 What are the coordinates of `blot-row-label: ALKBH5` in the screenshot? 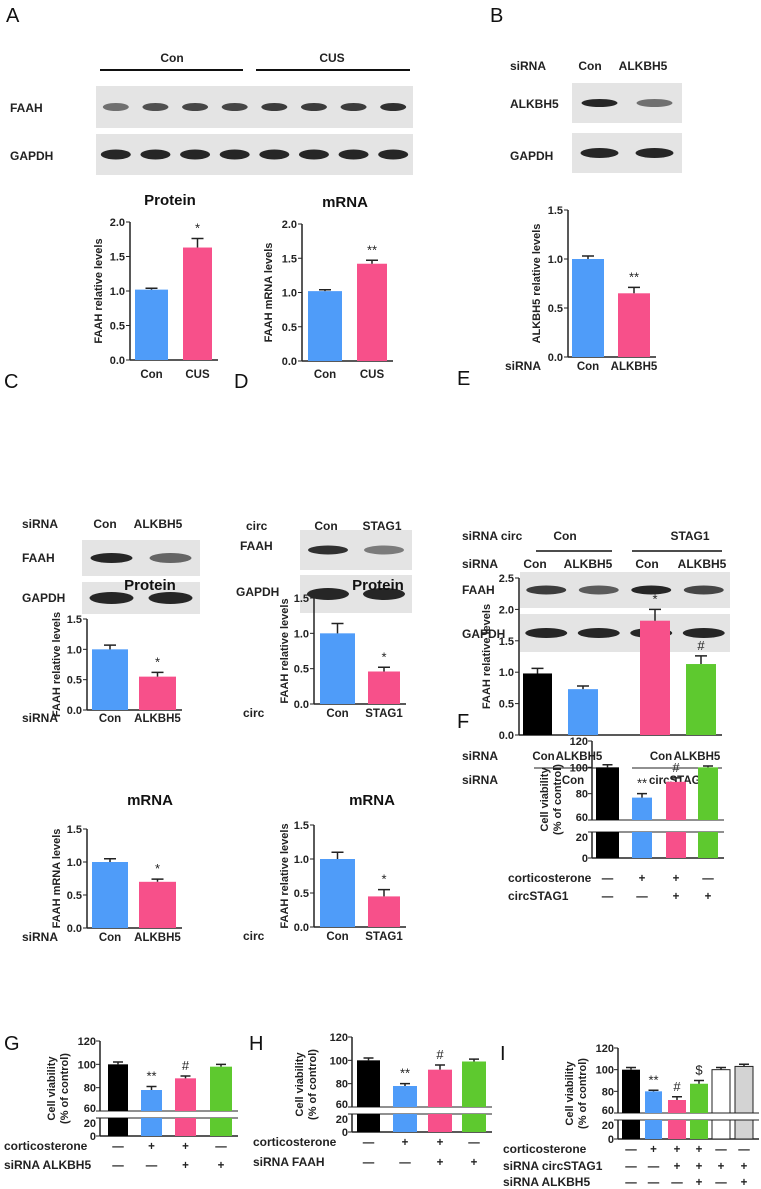 It's located at (534, 104).